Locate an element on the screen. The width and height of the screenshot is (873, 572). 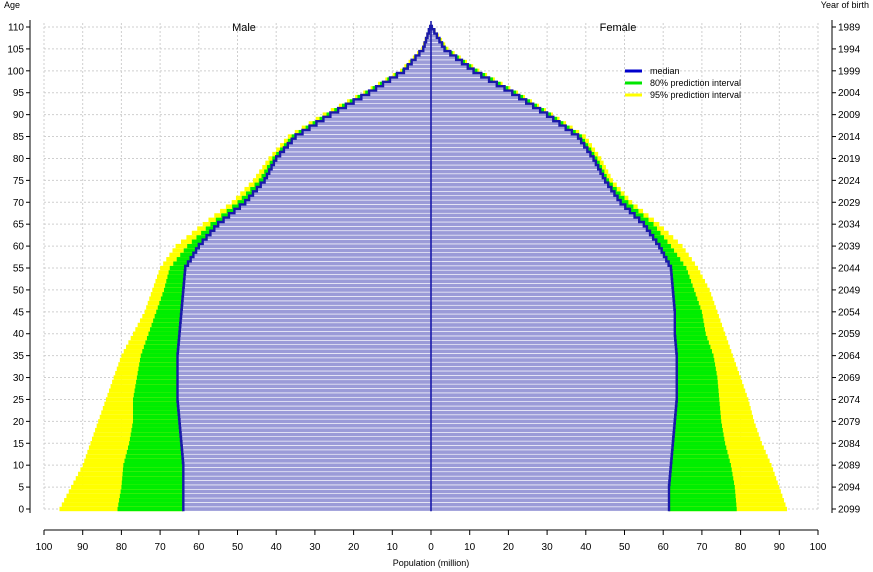
age-tick-label: 15 is located at coordinates (19, 444).